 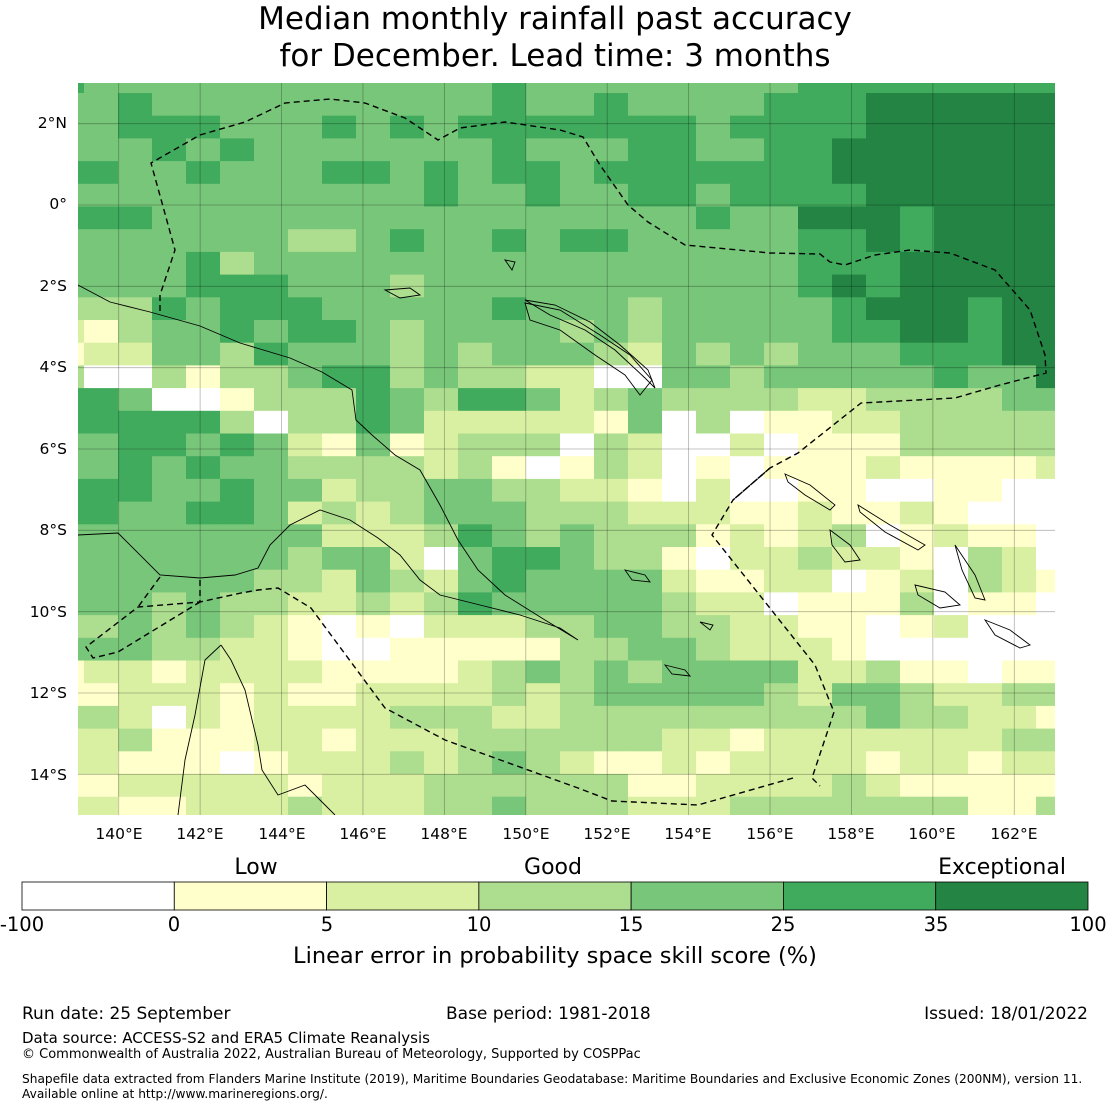 I want to click on lat-tick-label: 2°N, so click(x=52, y=123).